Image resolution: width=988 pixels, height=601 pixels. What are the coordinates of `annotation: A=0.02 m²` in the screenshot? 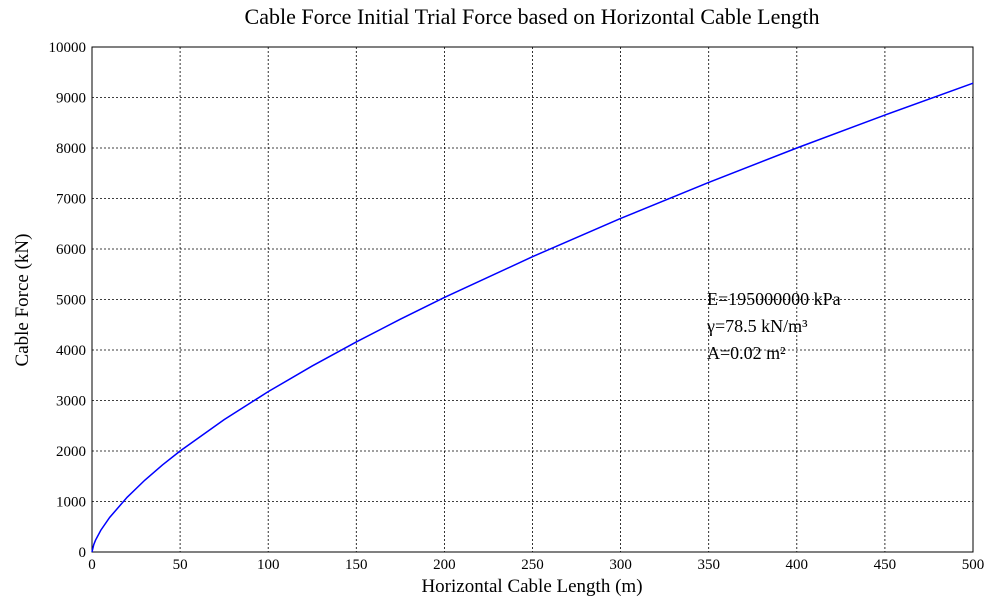 It's located at (746, 353).